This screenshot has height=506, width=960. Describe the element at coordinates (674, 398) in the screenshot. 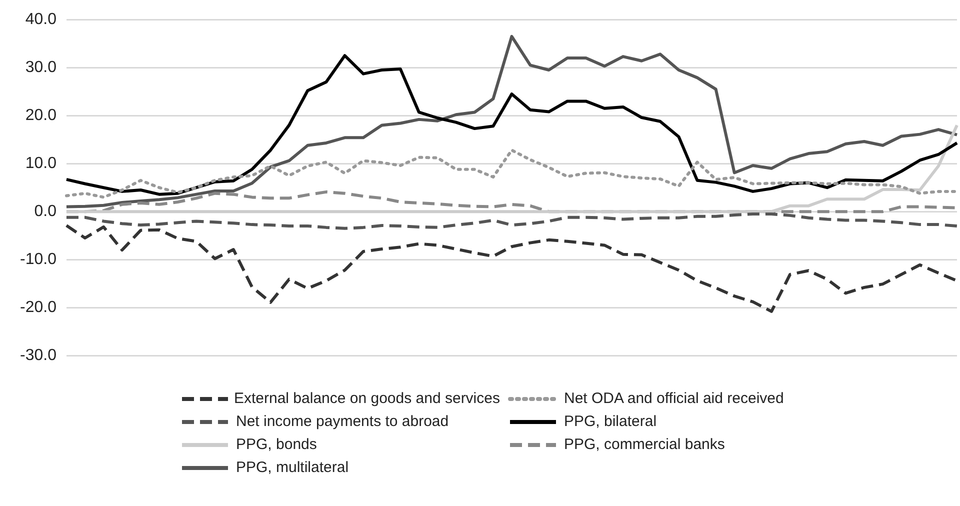

I see `legend-label: Net ODA and official aid received` at that location.